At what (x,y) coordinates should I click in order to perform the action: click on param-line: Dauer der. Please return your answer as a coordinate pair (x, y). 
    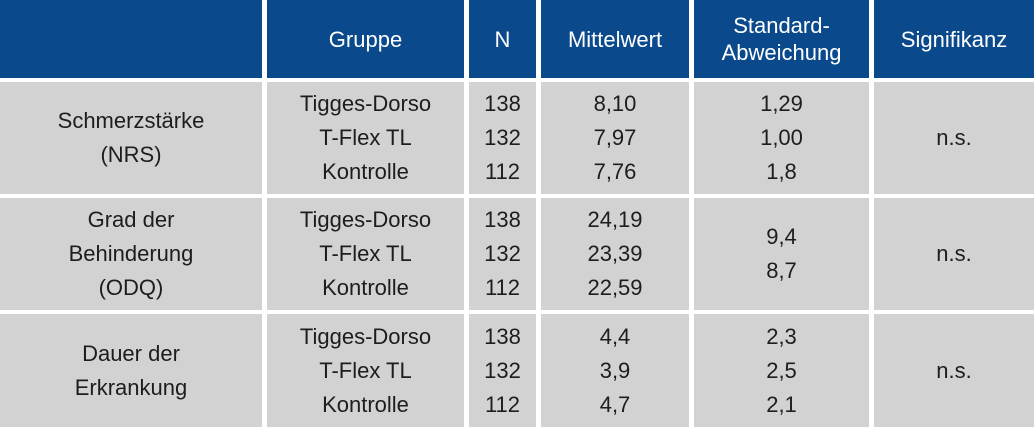
    Looking at the image, I should click on (131, 353).